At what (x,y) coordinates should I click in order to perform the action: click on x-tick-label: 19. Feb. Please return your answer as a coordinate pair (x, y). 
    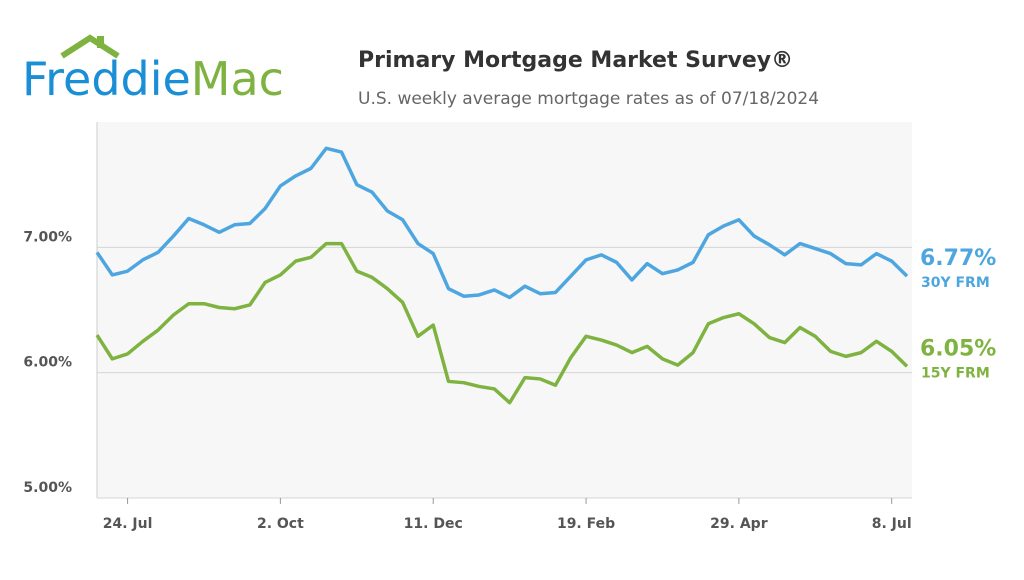
    Looking at the image, I should click on (586, 524).